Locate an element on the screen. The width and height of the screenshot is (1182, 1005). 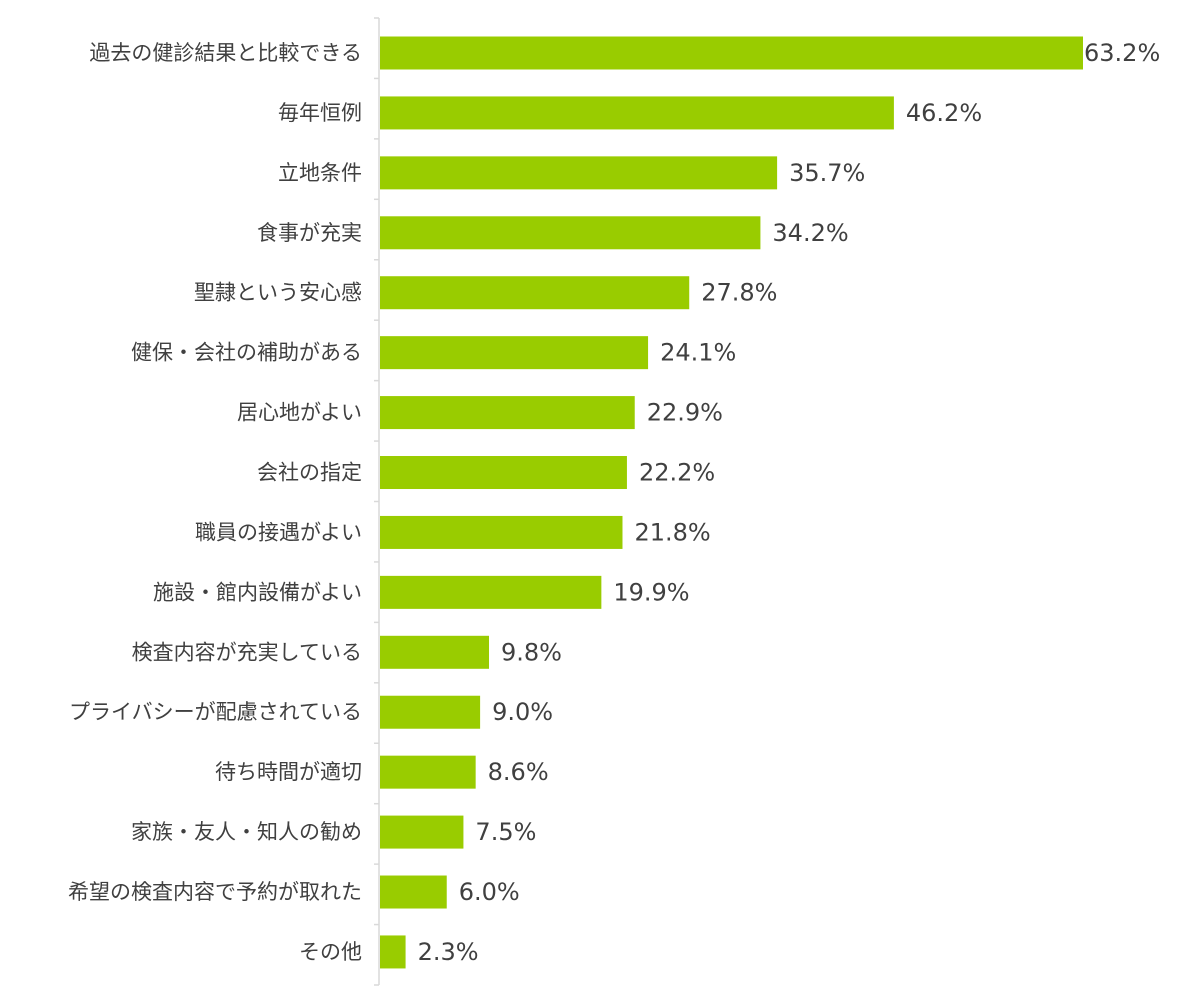
category-label: 職員の接遇がよい is located at coordinates (278, 532).